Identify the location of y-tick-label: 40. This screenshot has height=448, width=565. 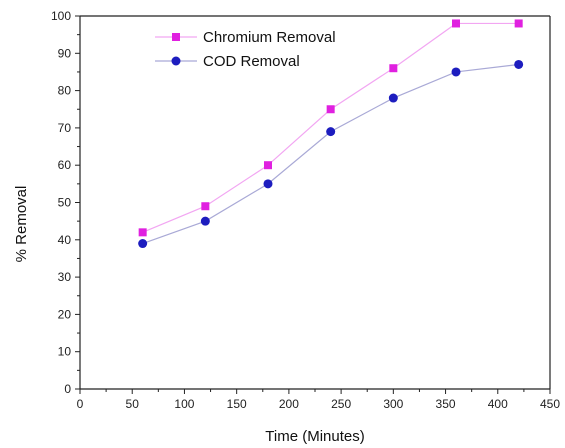
(65, 240).